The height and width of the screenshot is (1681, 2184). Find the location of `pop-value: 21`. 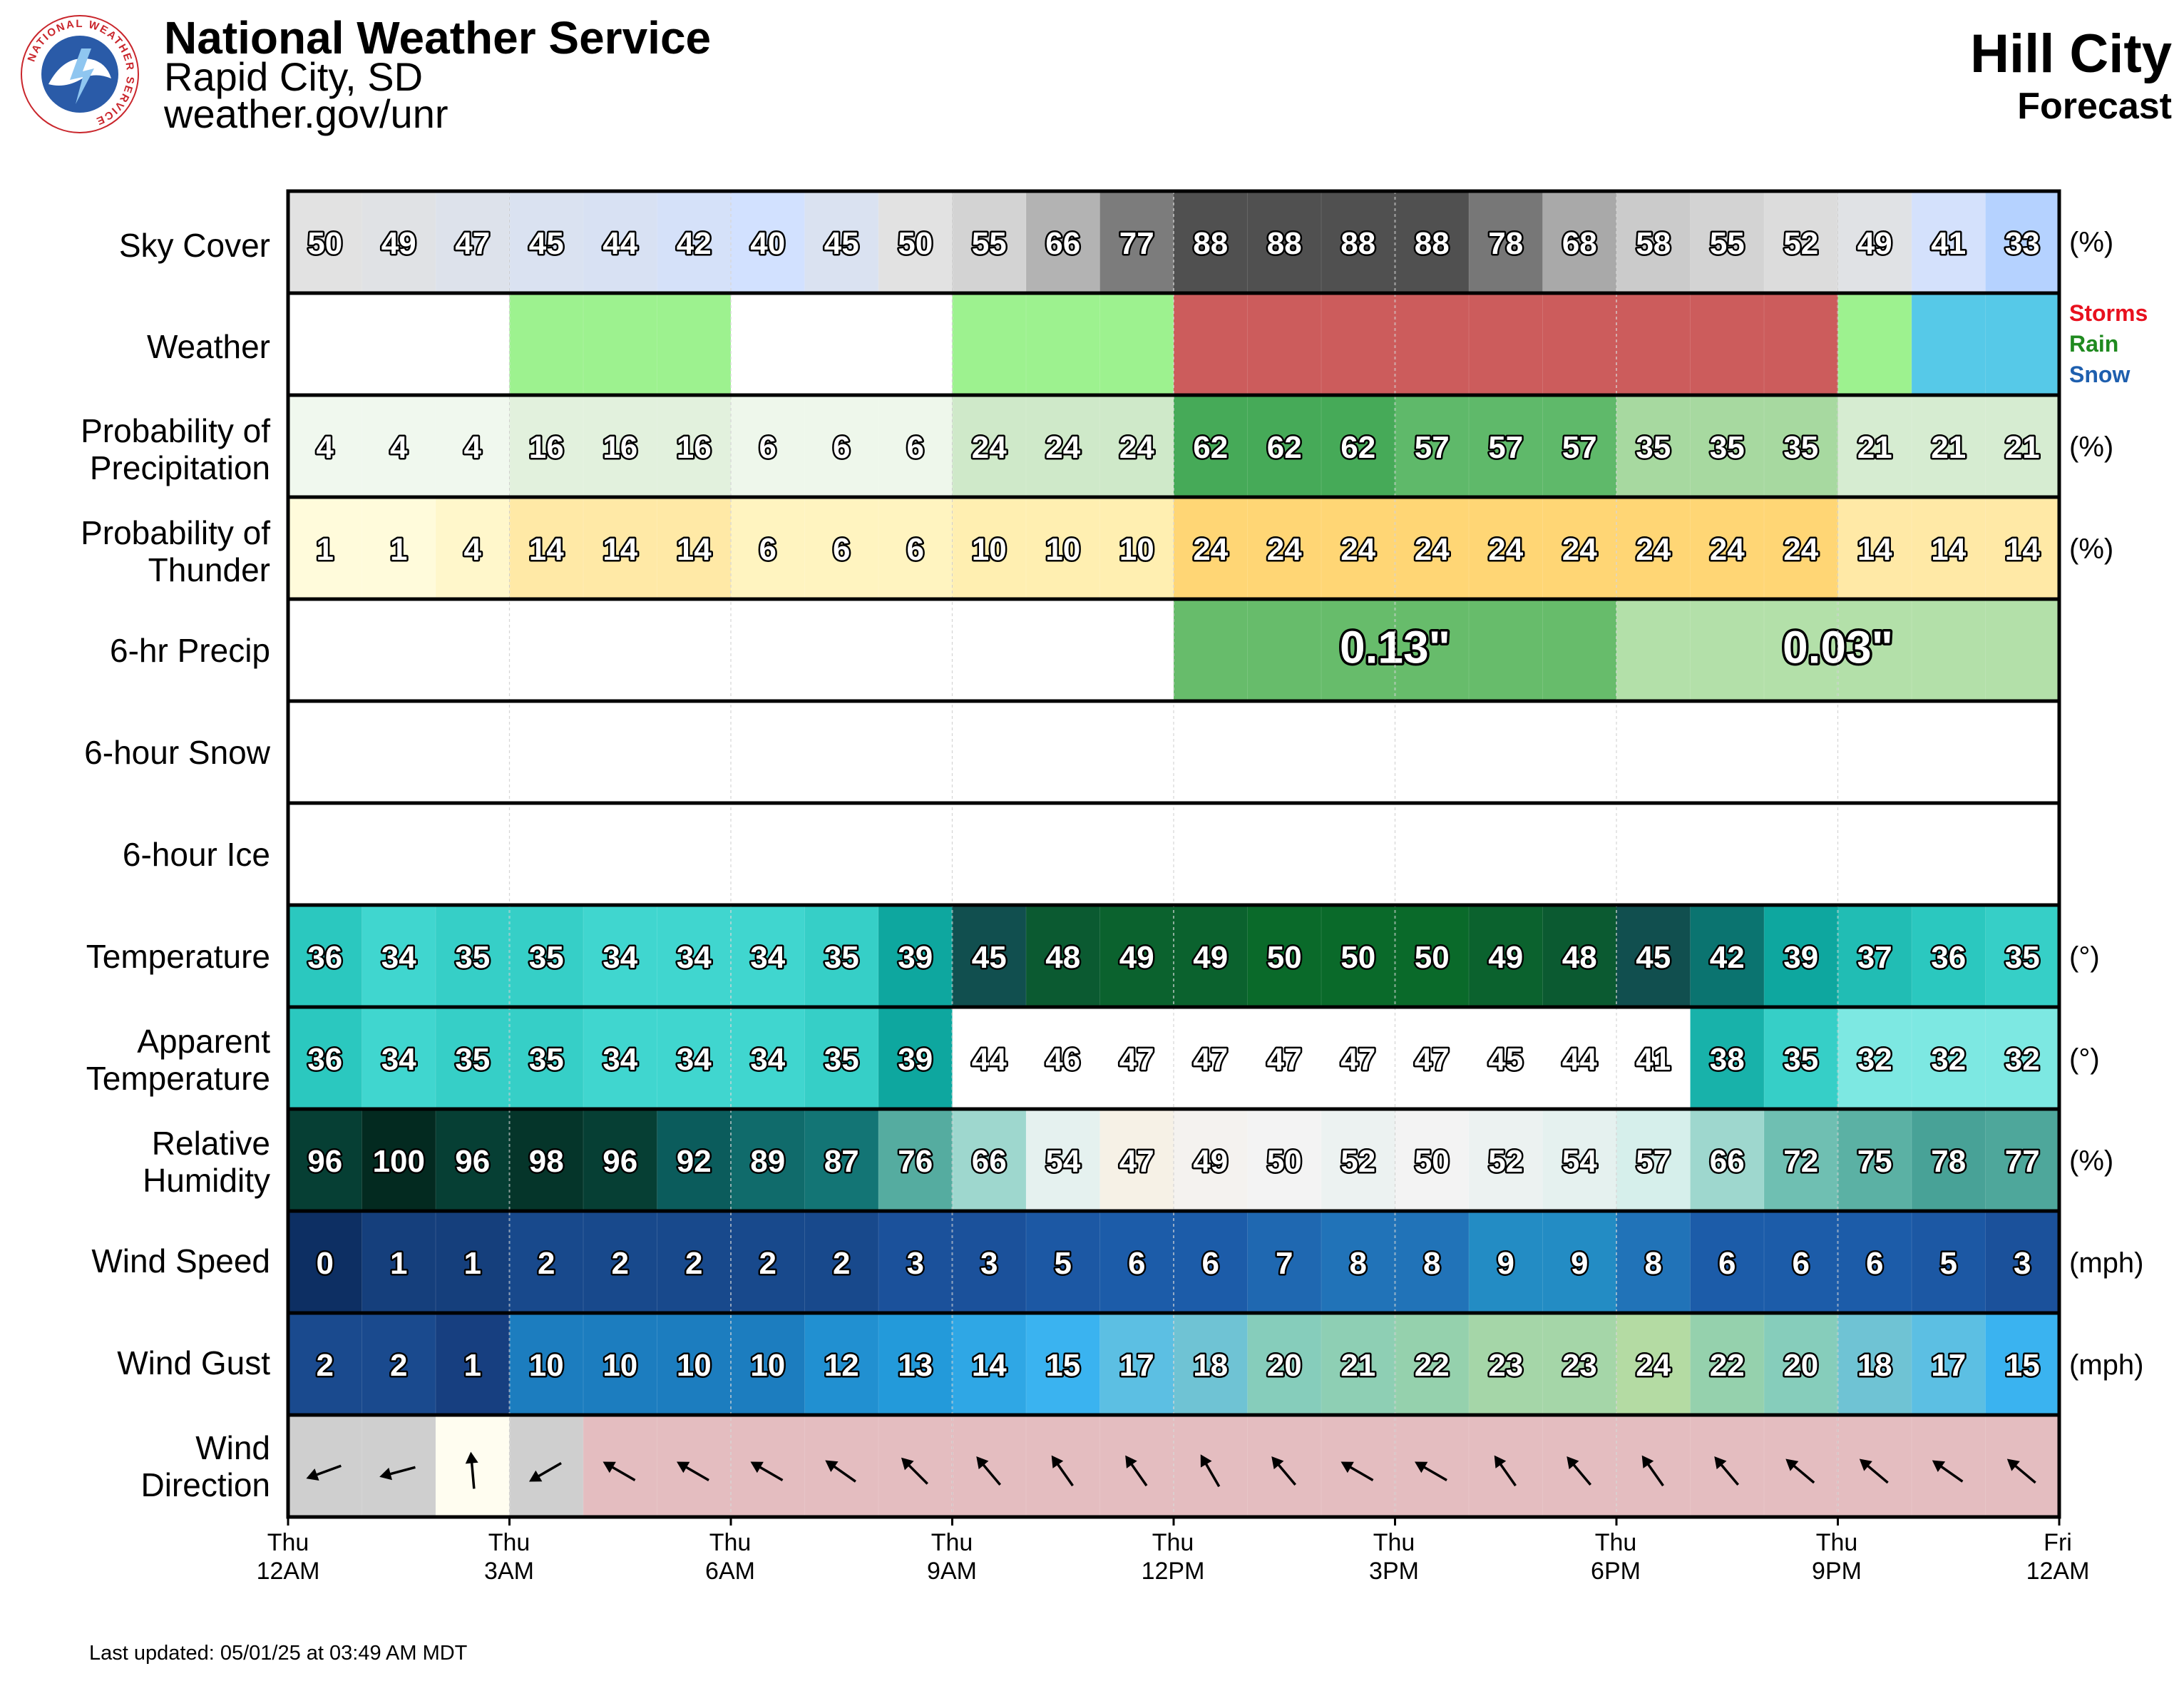

pop-value: 21 is located at coordinates (1948, 447).